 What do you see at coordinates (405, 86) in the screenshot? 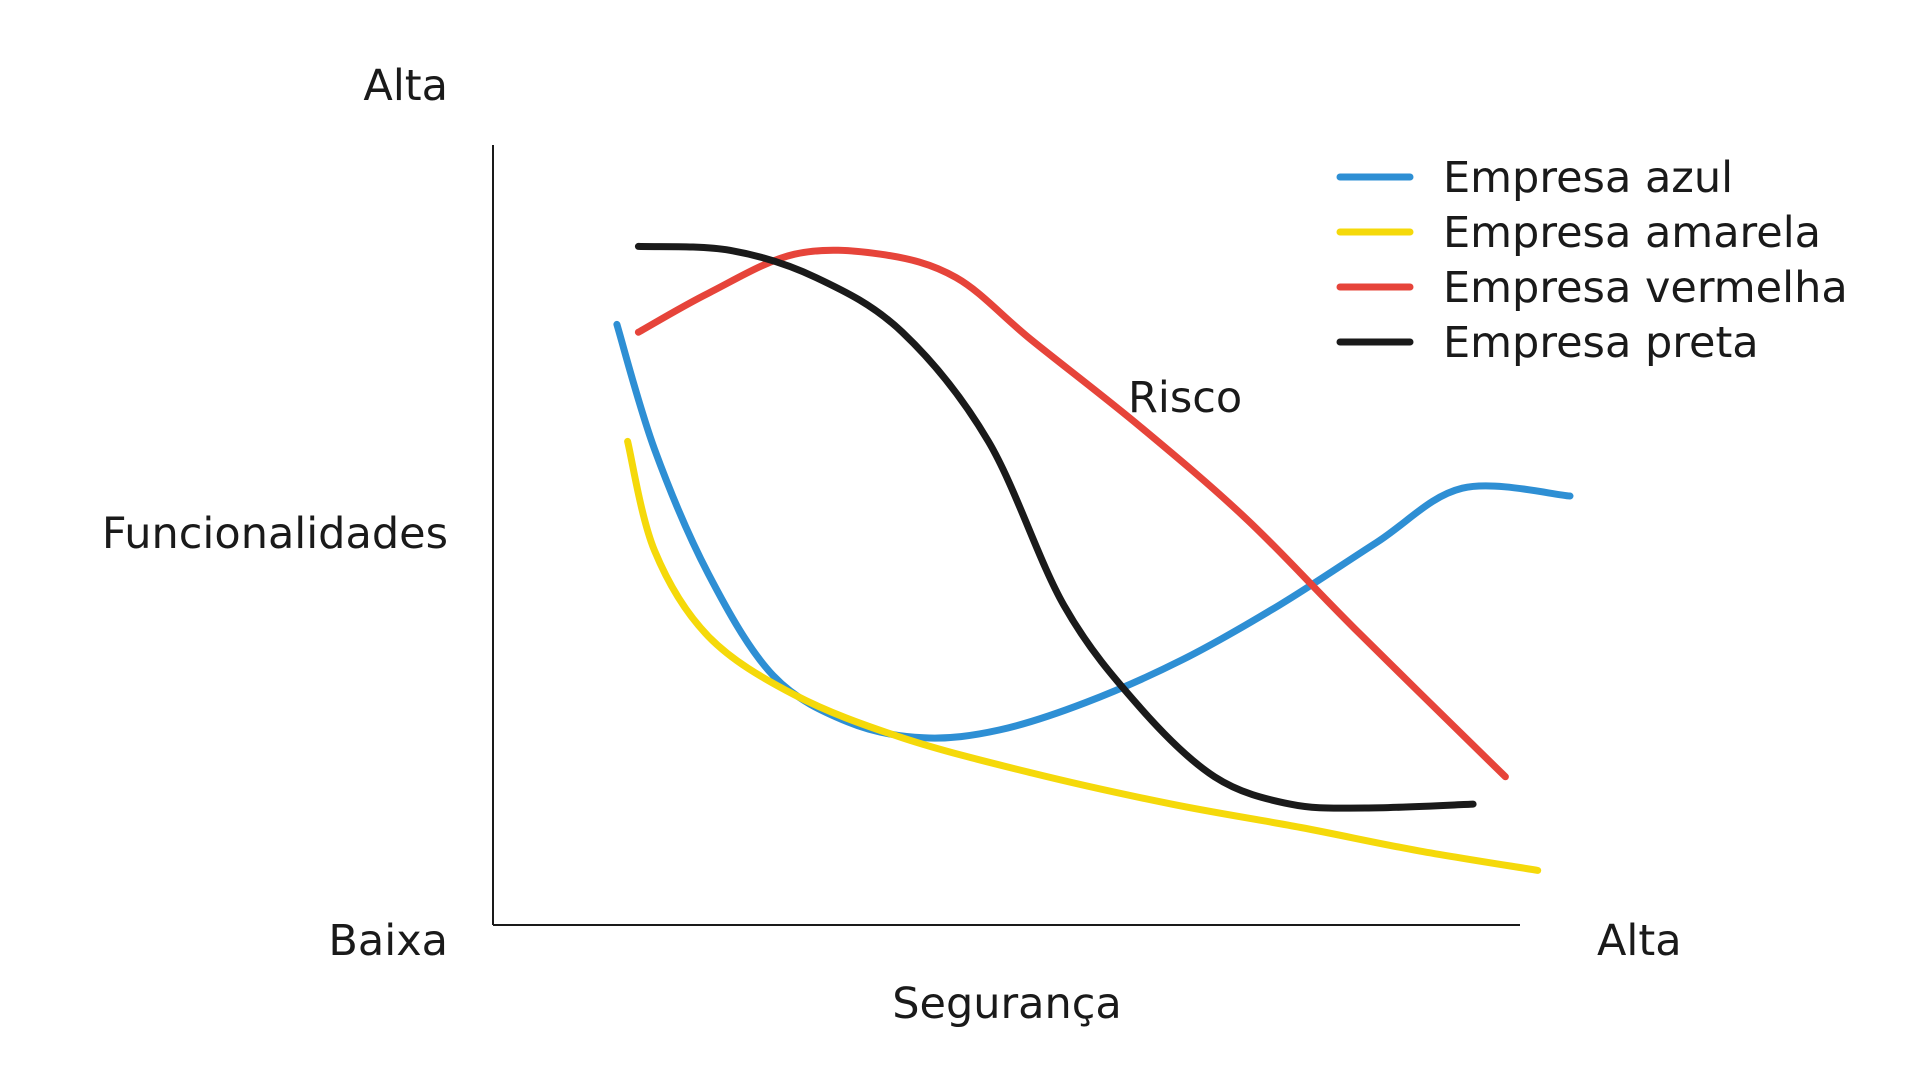
I see `y-high-label: Alta` at bounding box center [405, 86].